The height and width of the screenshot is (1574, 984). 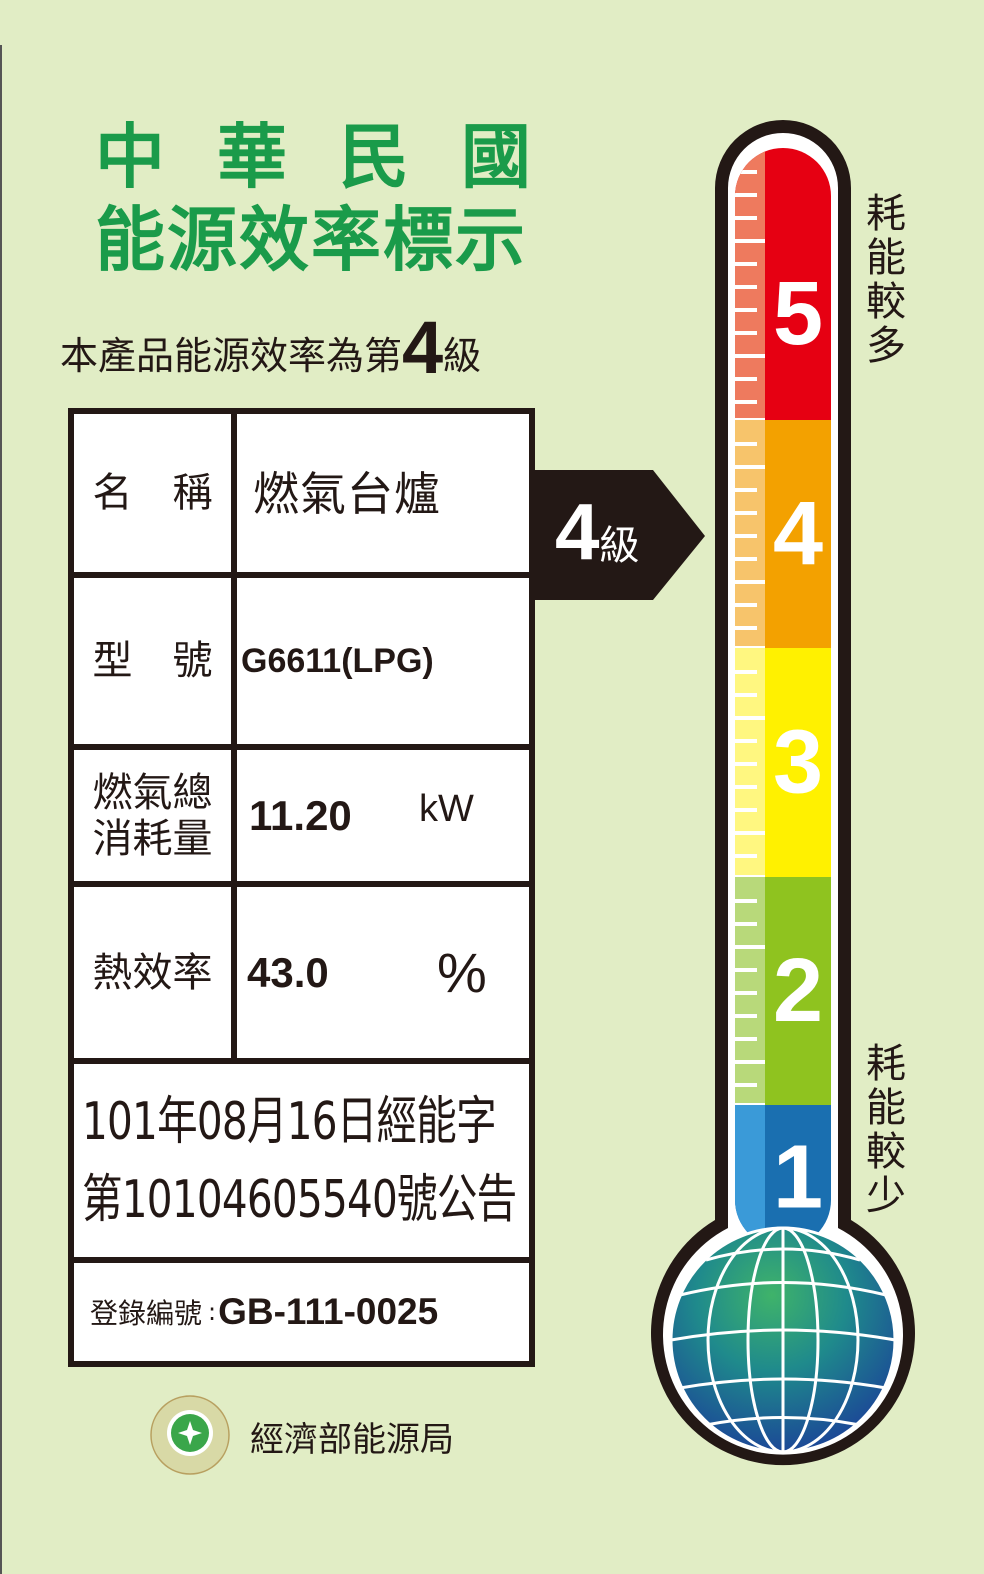 I want to click on grade-sentence: 本產品能源效率為第4級, so click(x=270, y=352).